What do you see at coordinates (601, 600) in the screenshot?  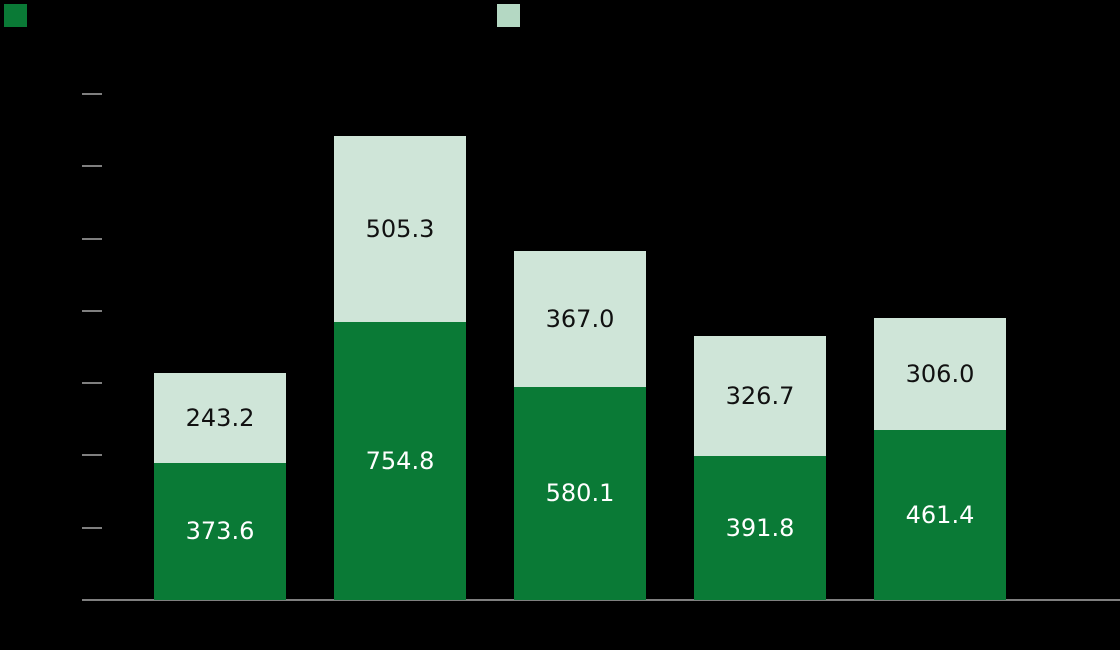 I see `x-axis-line` at bounding box center [601, 600].